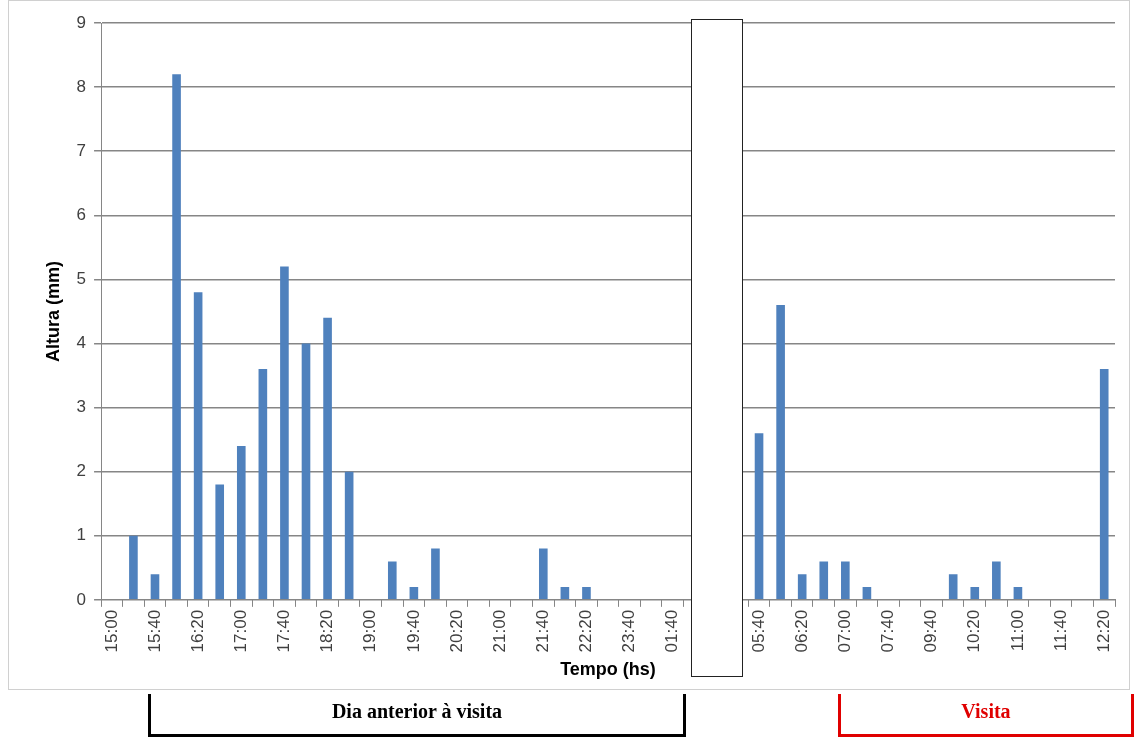 Image resolution: width=1138 pixels, height=747 pixels. I want to click on y-tick-label: 7, so click(81, 150).